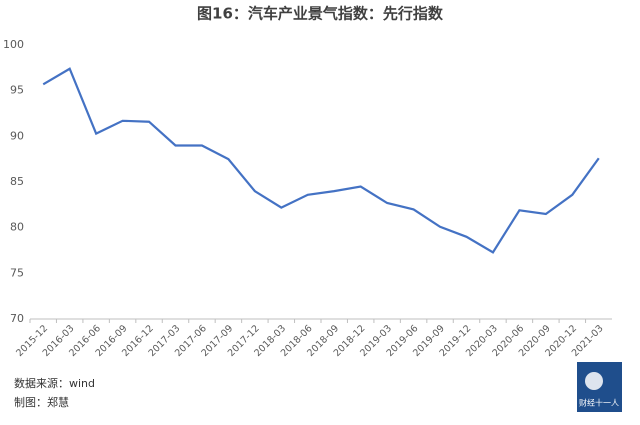 The height and width of the screenshot is (425, 640). I want to click on y-tick-label: 75, so click(17, 272).